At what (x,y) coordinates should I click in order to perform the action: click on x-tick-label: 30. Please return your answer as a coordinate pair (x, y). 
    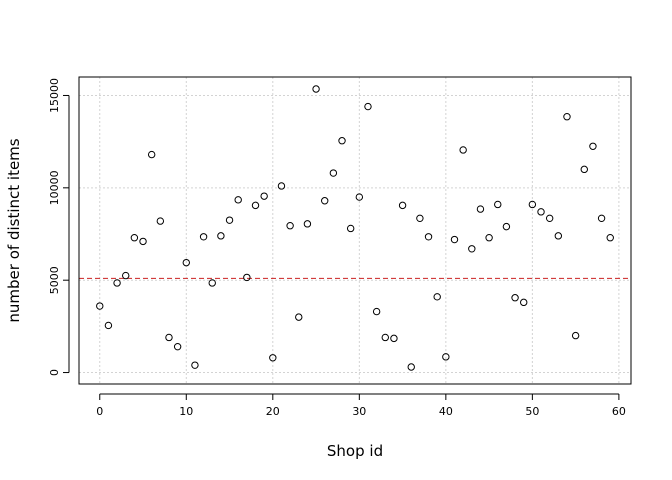
    Looking at the image, I should click on (359, 411).